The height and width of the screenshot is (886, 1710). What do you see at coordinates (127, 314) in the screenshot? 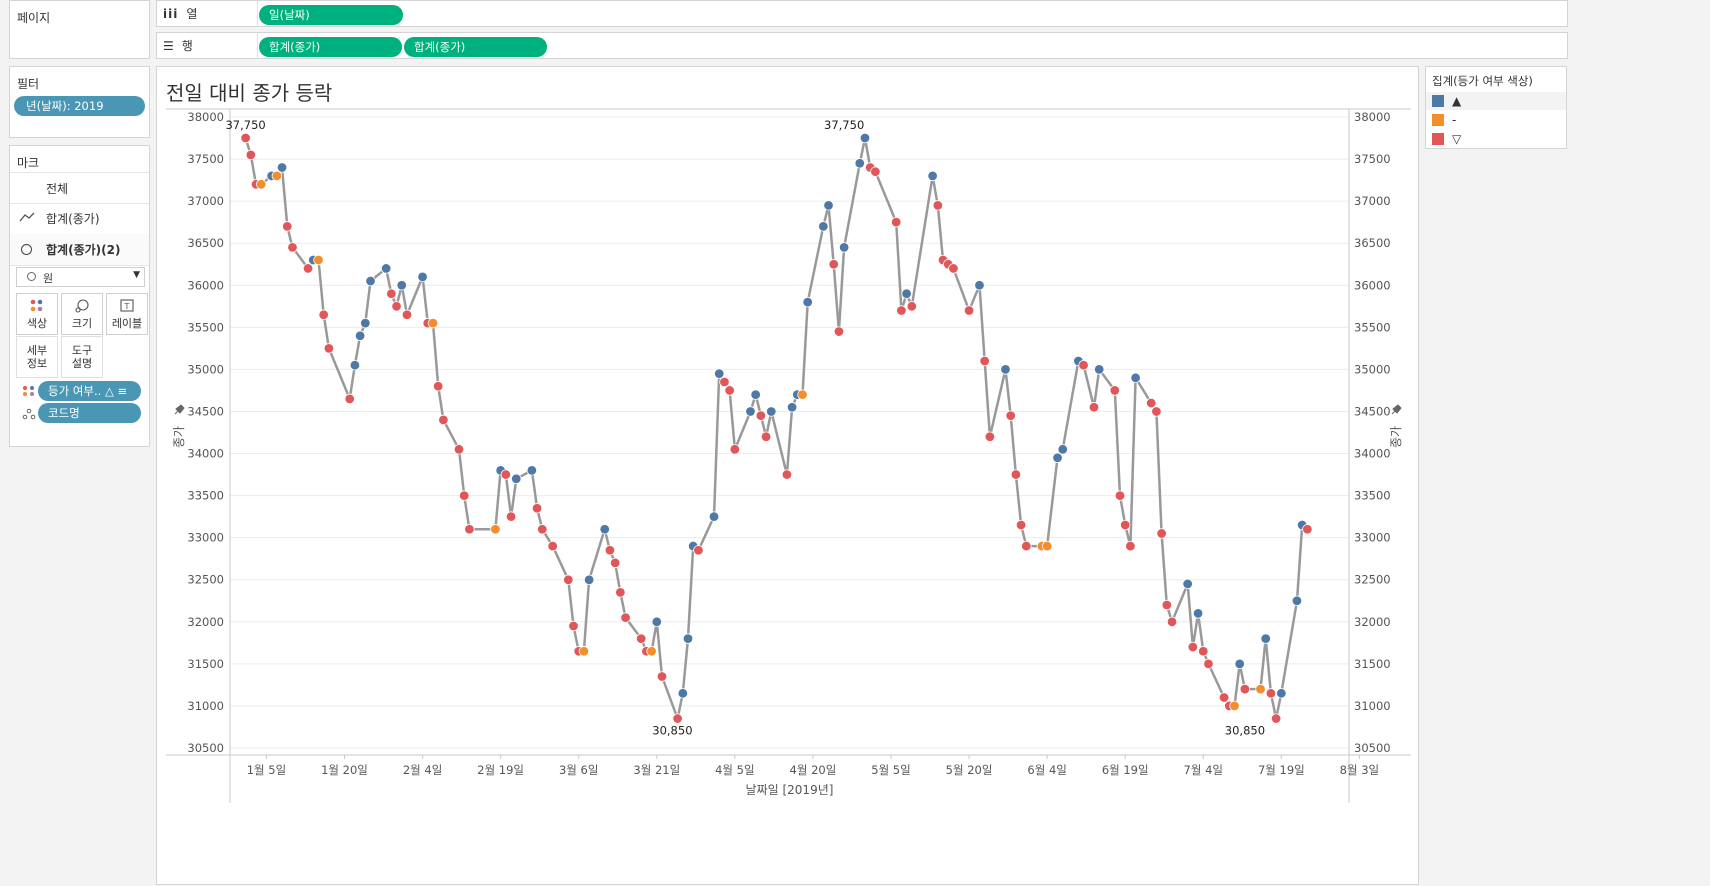
I see `label-button: T 레이블` at bounding box center [127, 314].